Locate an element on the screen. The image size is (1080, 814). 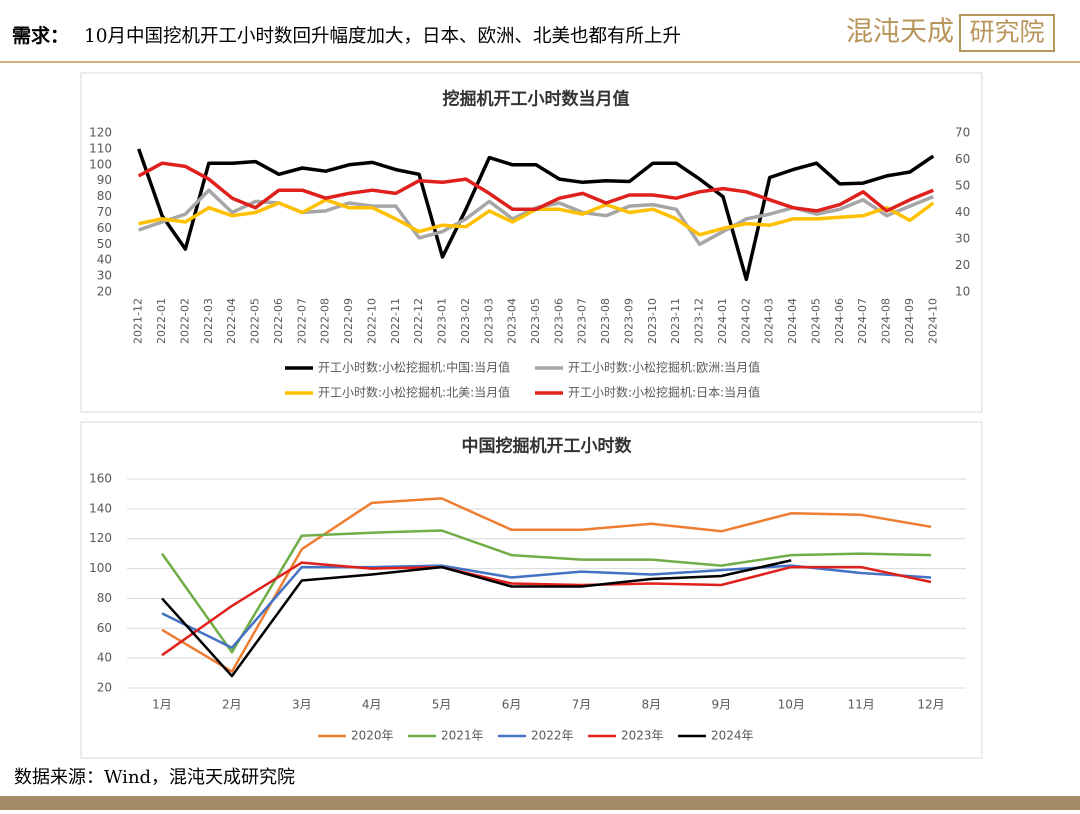
x-tick-label: 2022-03 is located at coordinates (208, 321).